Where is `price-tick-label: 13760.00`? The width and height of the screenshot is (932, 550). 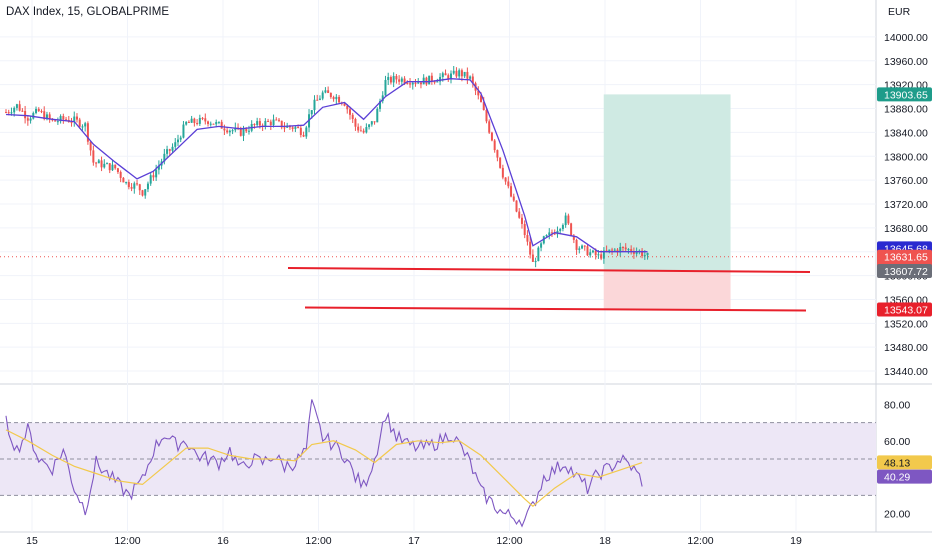
price-tick-label: 13760.00 is located at coordinates (906, 181).